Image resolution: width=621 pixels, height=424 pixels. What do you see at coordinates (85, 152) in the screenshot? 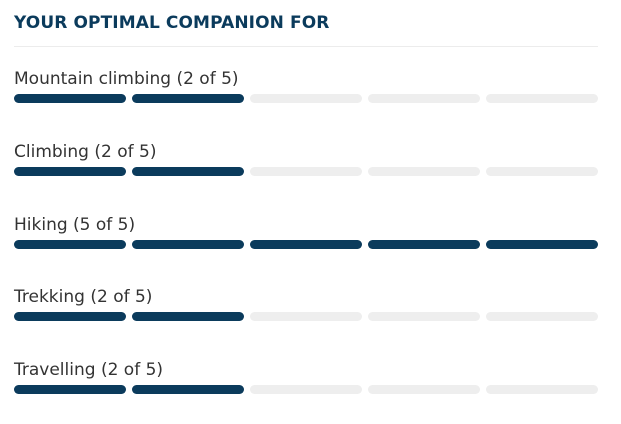
I see `activity-label: Climbing (2 of 5)` at bounding box center [85, 152].